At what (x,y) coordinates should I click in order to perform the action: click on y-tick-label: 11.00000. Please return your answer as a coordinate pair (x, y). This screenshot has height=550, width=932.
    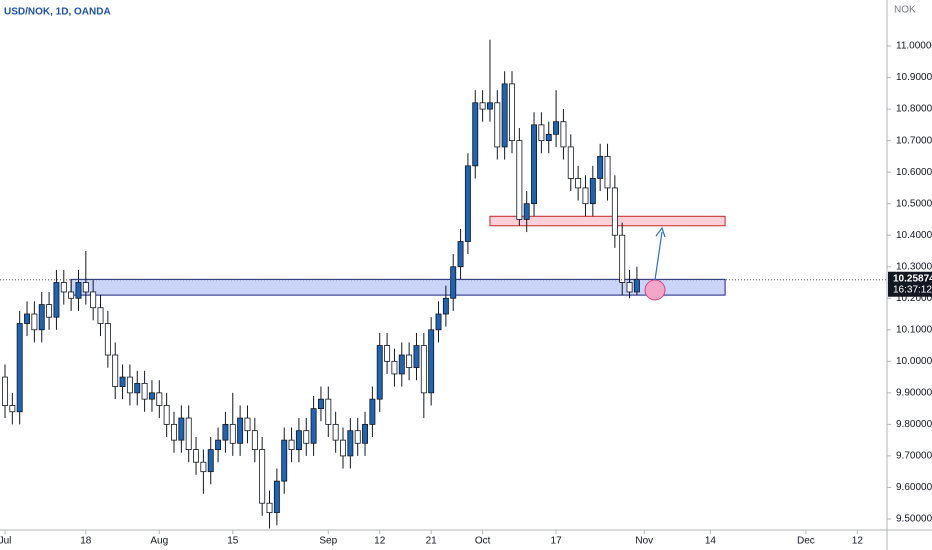
    Looking at the image, I should click on (914, 46).